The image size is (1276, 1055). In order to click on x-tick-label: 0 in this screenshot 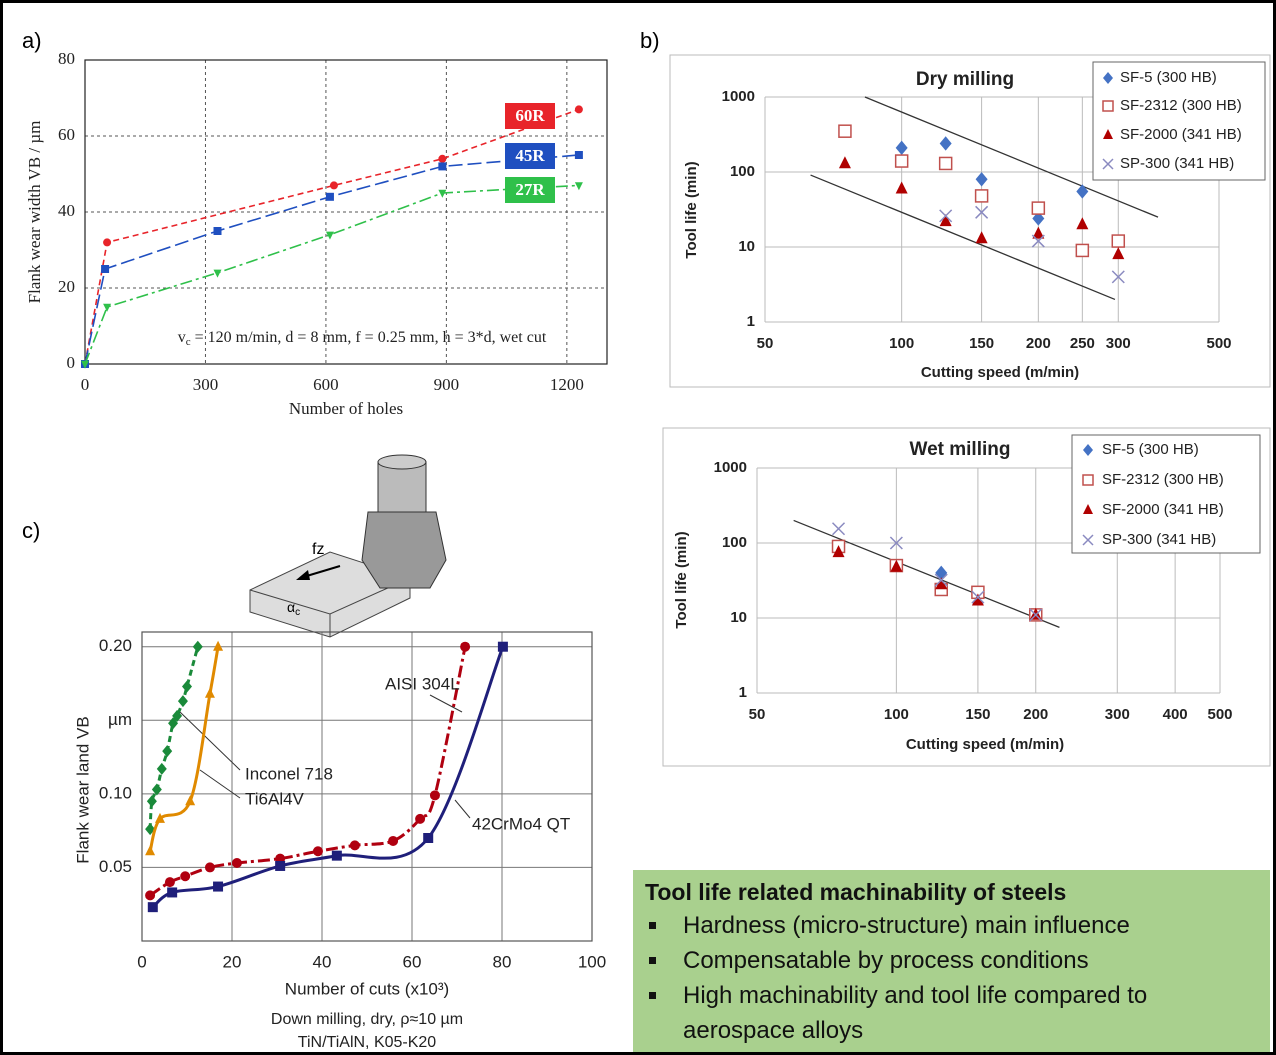, I will do `click(85, 384)`.